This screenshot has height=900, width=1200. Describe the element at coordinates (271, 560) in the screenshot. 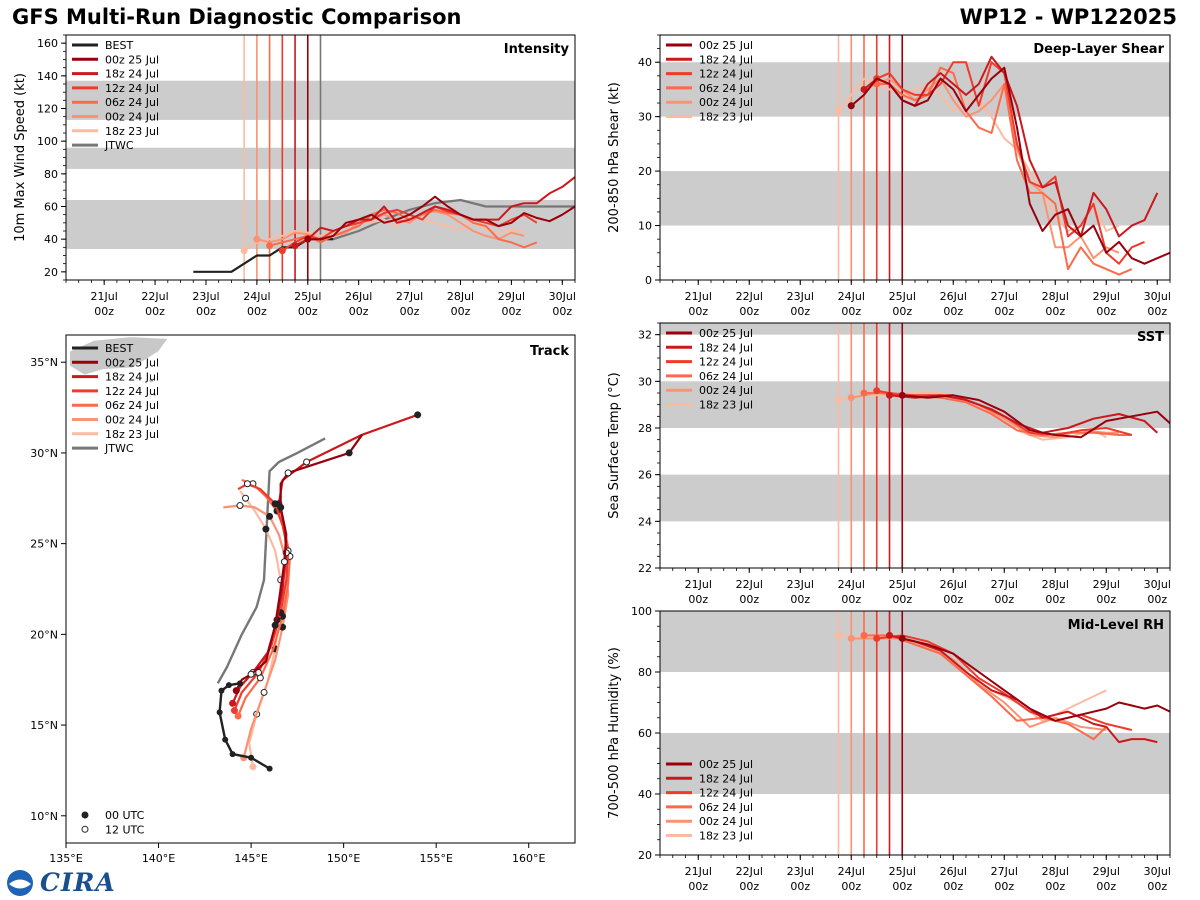

I see `track-jtwc-line` at that location.